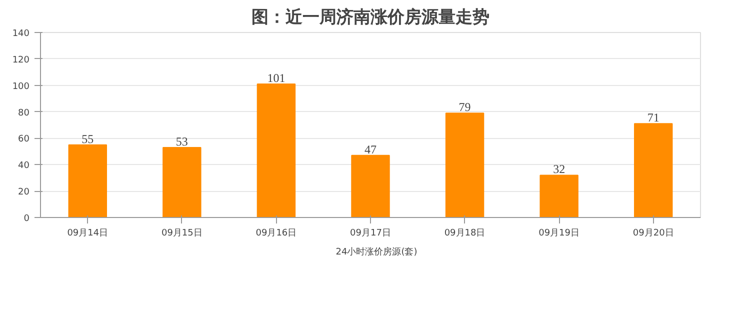  What do you see at coordinates (181, 233) in the screenshot?
I see `x-tick-label: 09月15日` at bounding box center [181, 233].